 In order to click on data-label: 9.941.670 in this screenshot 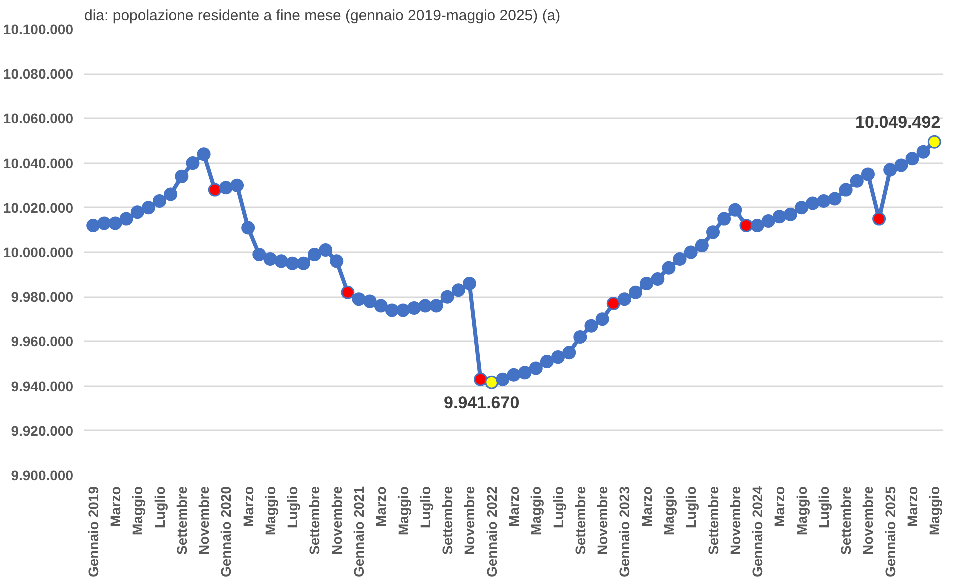, I will do `click(482, 403)`.